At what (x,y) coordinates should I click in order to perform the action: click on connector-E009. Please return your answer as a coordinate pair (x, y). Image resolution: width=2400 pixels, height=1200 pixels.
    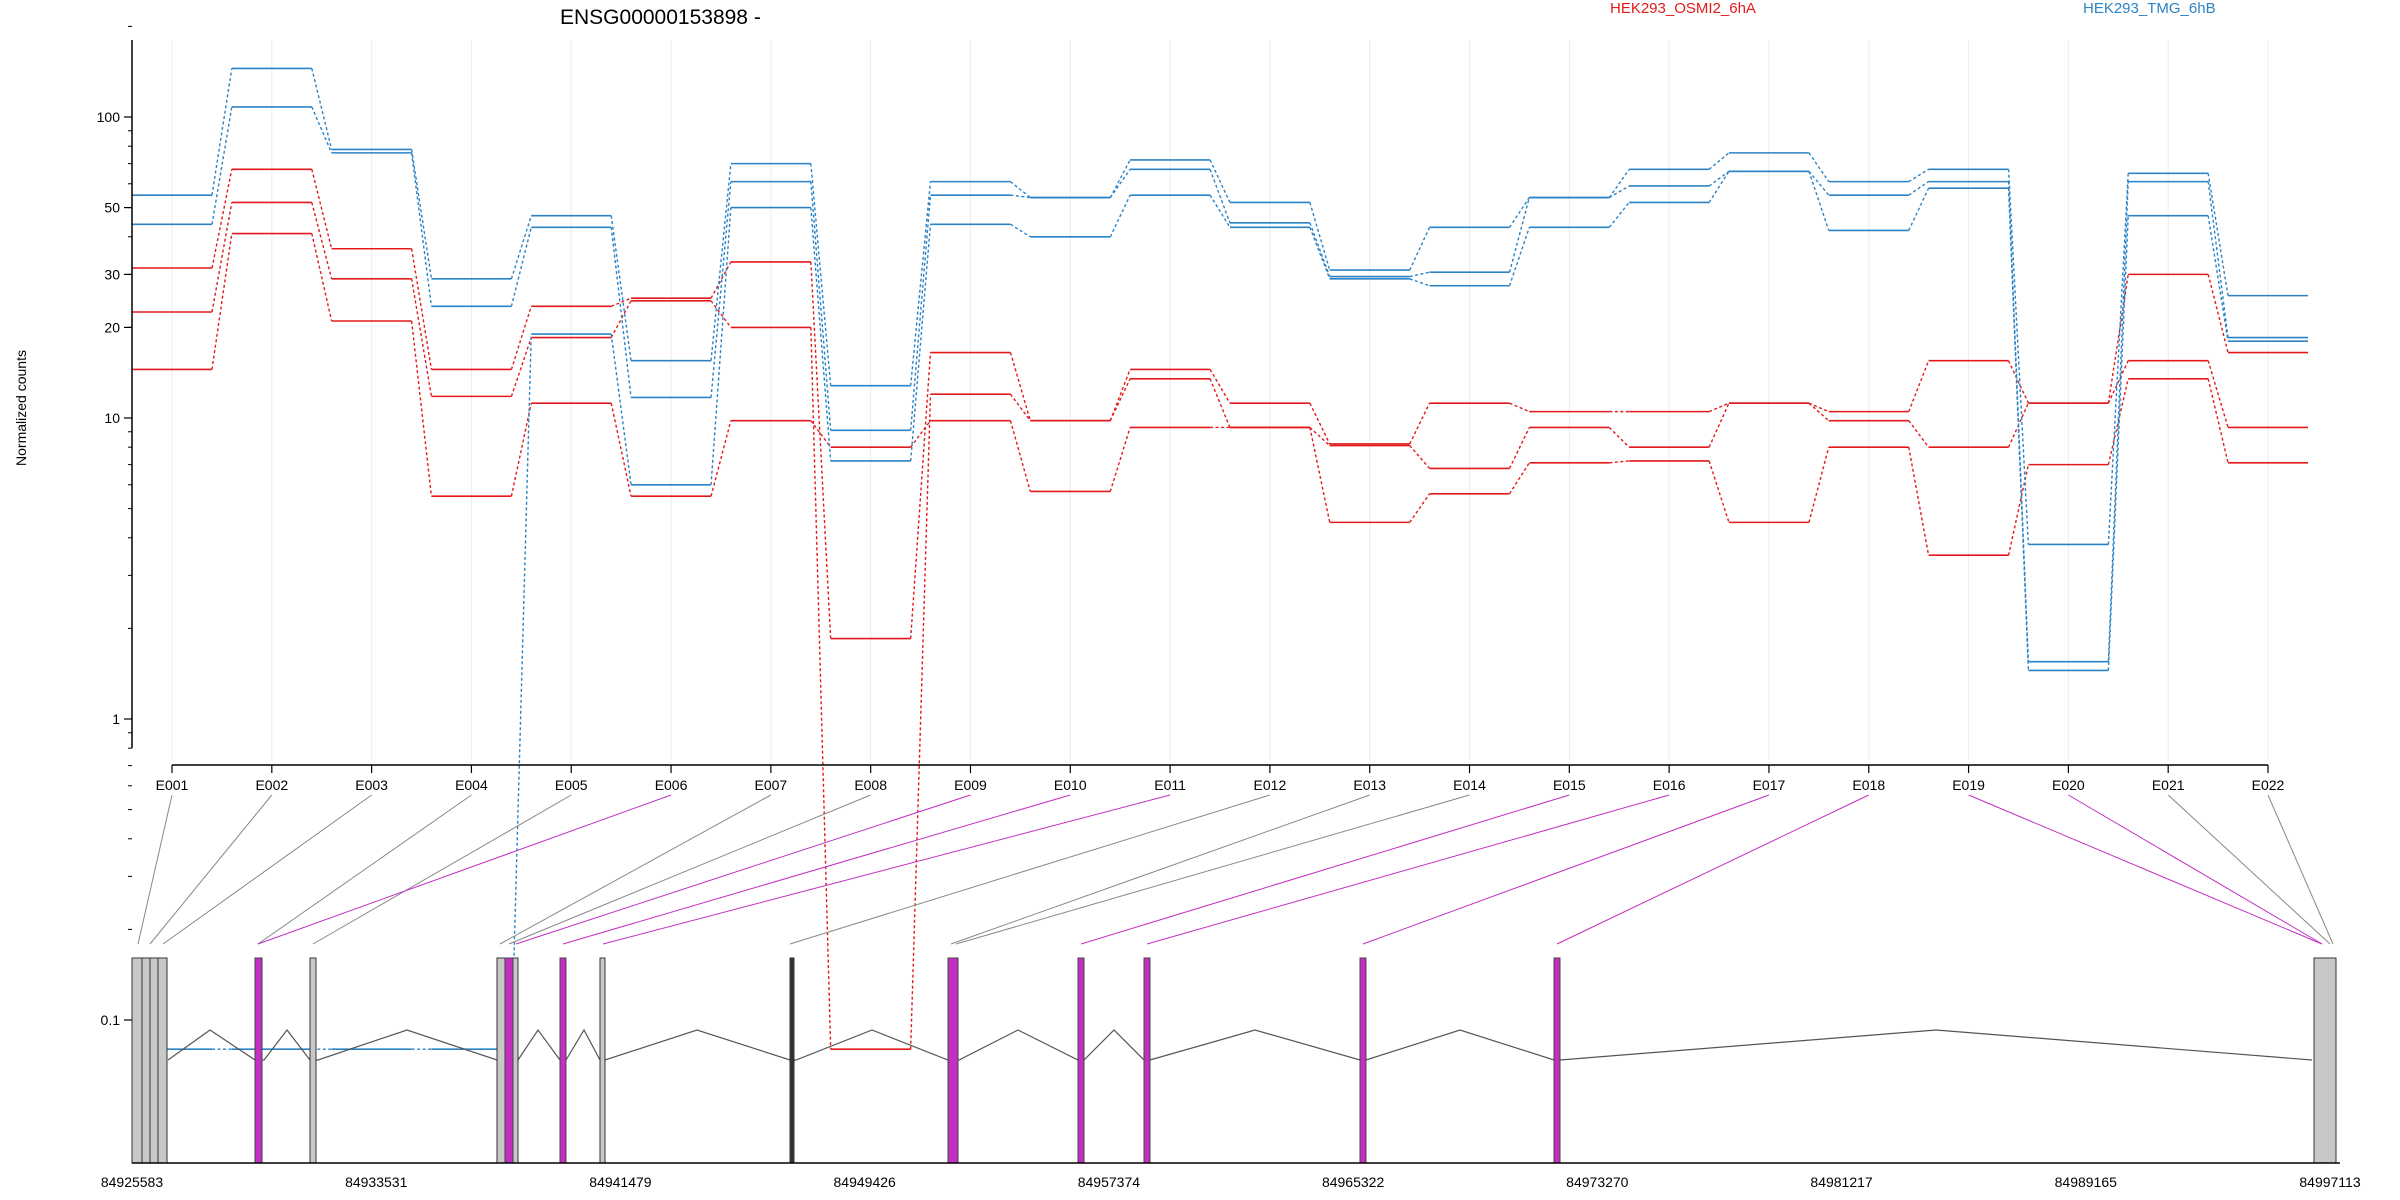
    Looking at the image, I should click on (743, 869).